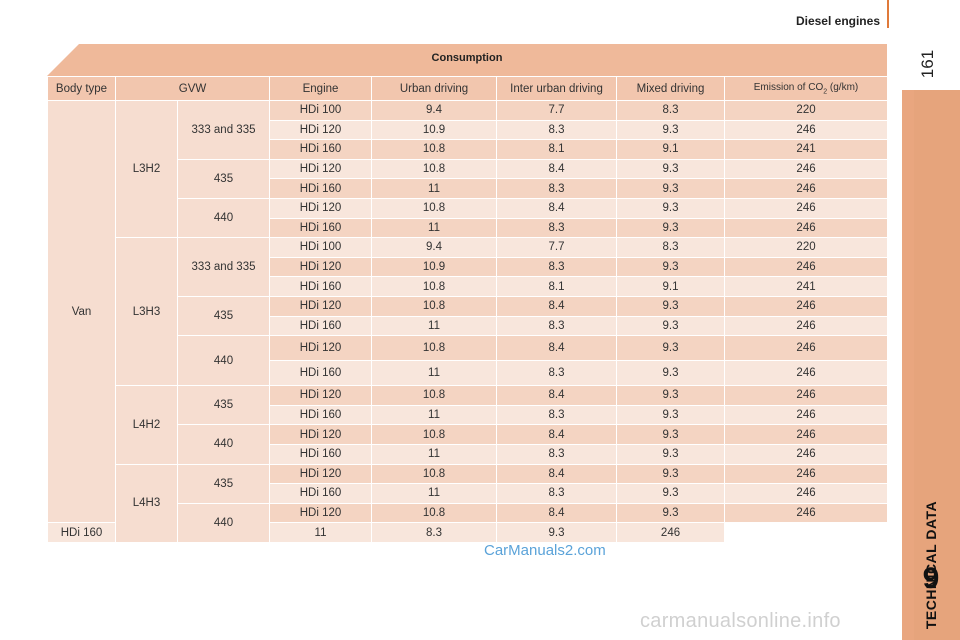 Image resolution: width=960 pixels, height=640 pixels. I want to click on table-row: 440 HDi 120 10.8 8.4 9.3 246, so click(468, 444).